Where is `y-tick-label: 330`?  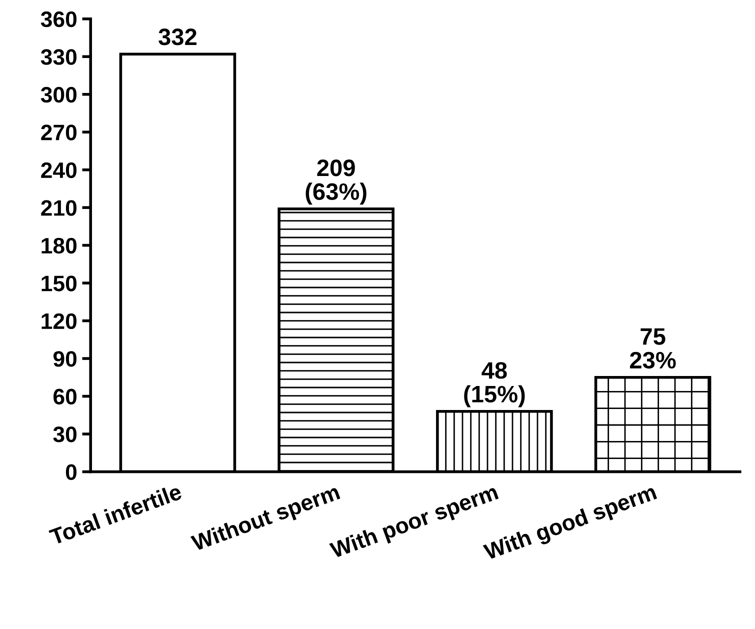 y-tick-label: 330 is located at coordinates (58, 57).